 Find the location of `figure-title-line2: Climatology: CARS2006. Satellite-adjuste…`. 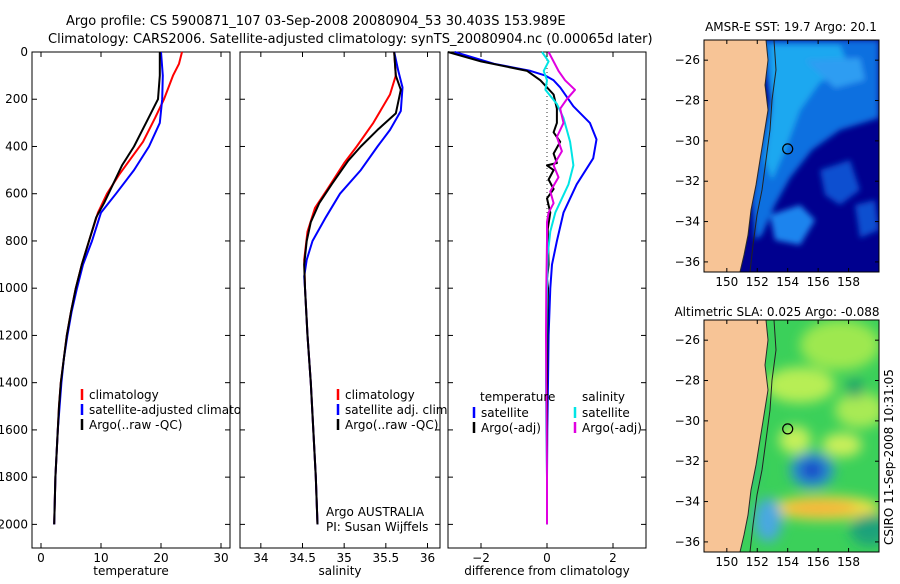

figure-title-line2: Climatology: CARS2006. Satellite-adjuste… is located at coordinates (350, 39).